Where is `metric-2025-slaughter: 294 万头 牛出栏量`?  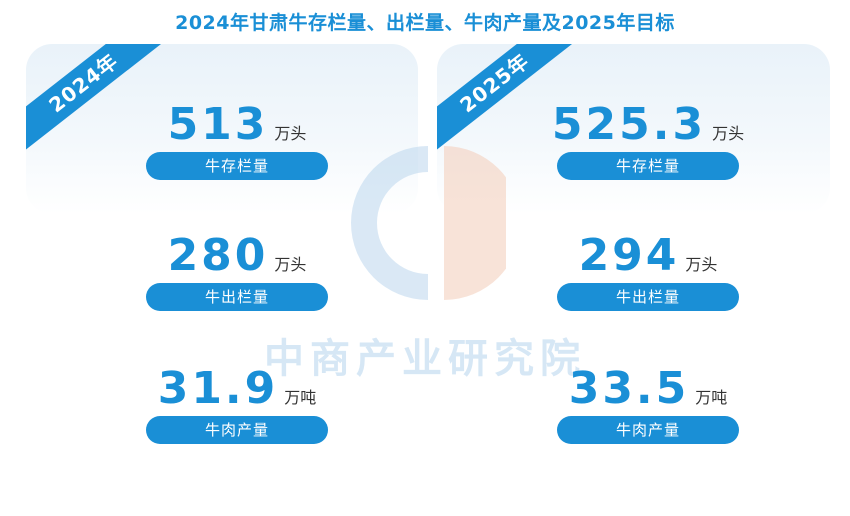
metric-2025-slaughter: 294 万头 牛出栏量 is located at coordinates (648, 270).